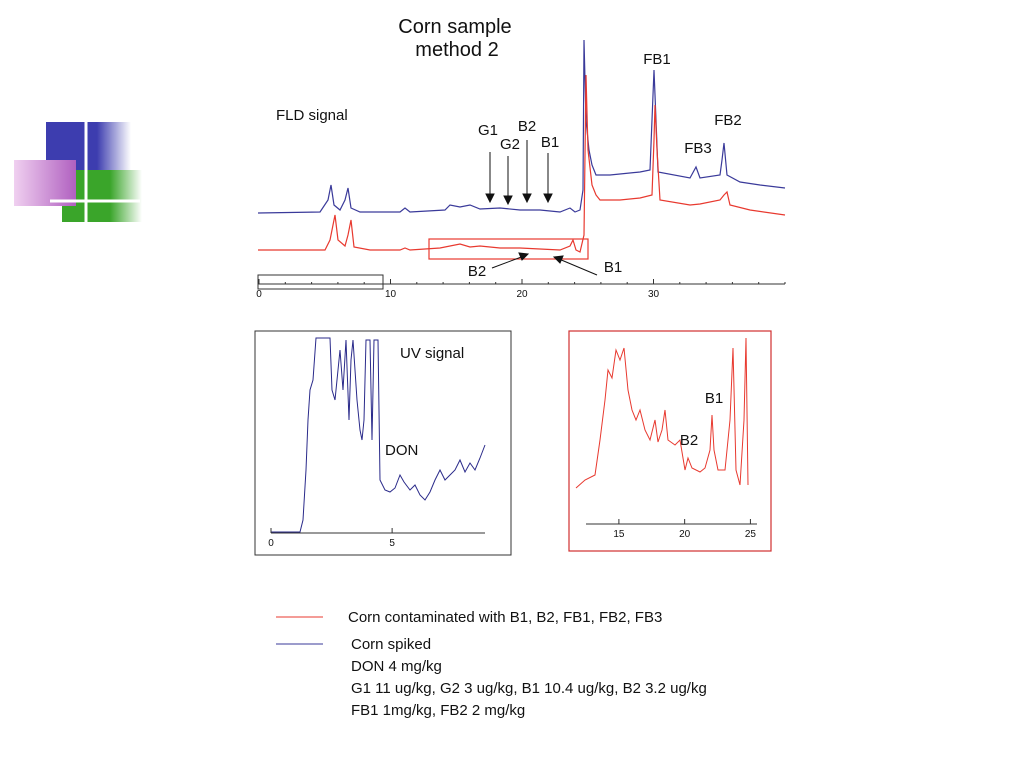 The height and width of the screenshot is (773, 1024). I want to click on red-trace, so click(522, 163).